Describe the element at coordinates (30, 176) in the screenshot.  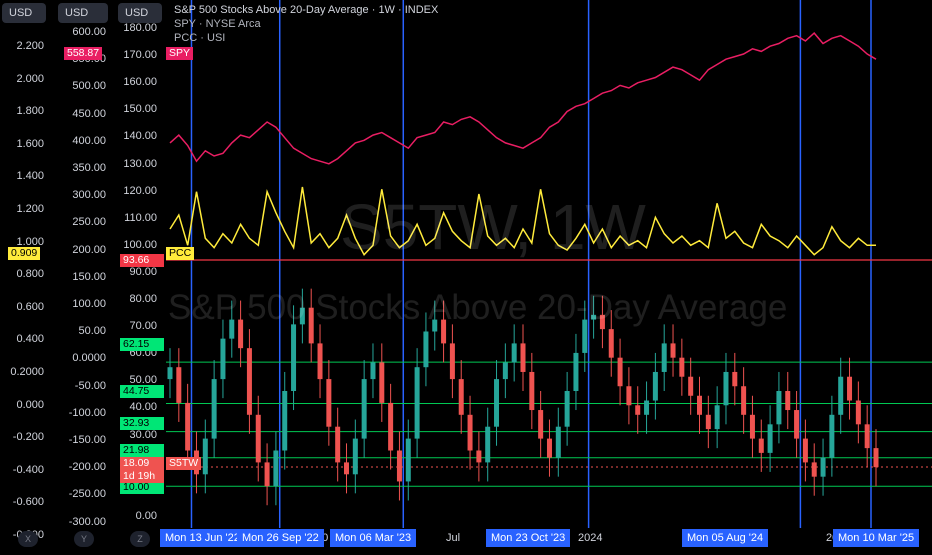
I see `pcc-axis-tick: 1.400` at that location.